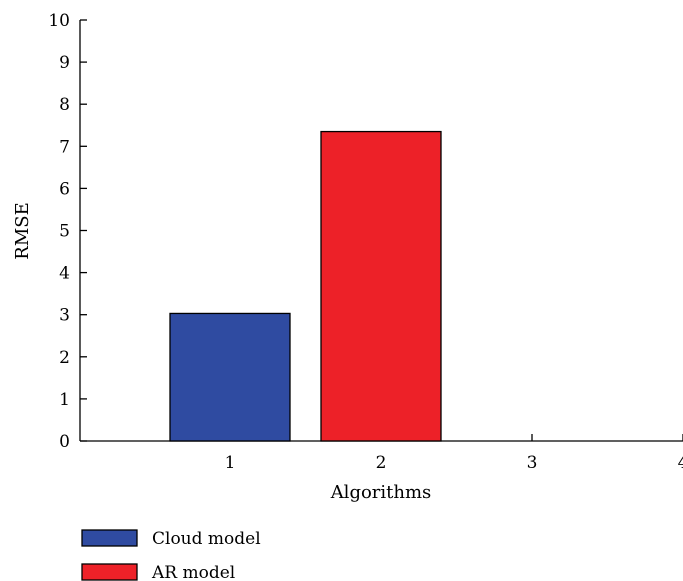 This screenshot has width=683, height=581. What do you see at coordinates (64, 274) in the screenshot?
I see `y-tick-label: 4` at bounding box center [64, 274].